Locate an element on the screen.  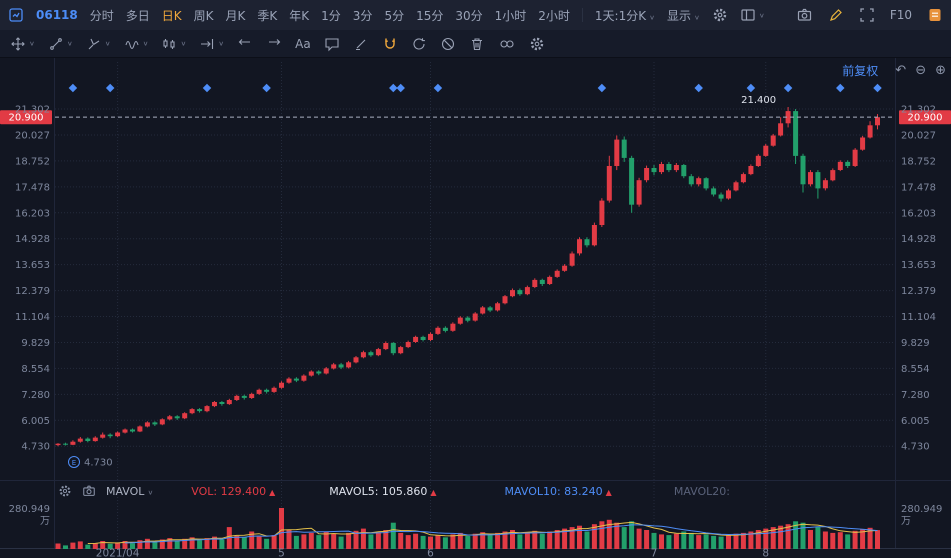
toolbar-right-group: F10 is located at coordinates (869, 15).